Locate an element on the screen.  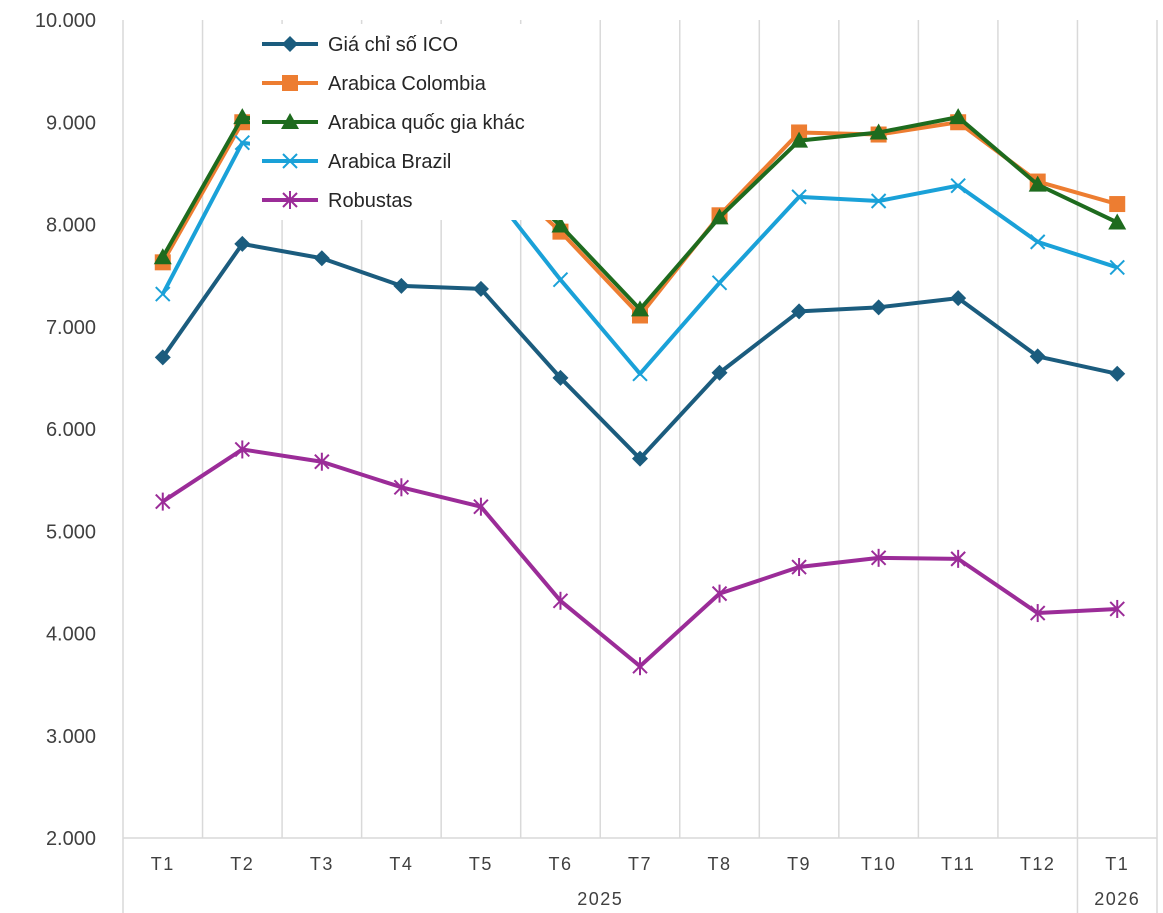
legend-entry: Arabica Colombia is located at coordinates (374, 84).